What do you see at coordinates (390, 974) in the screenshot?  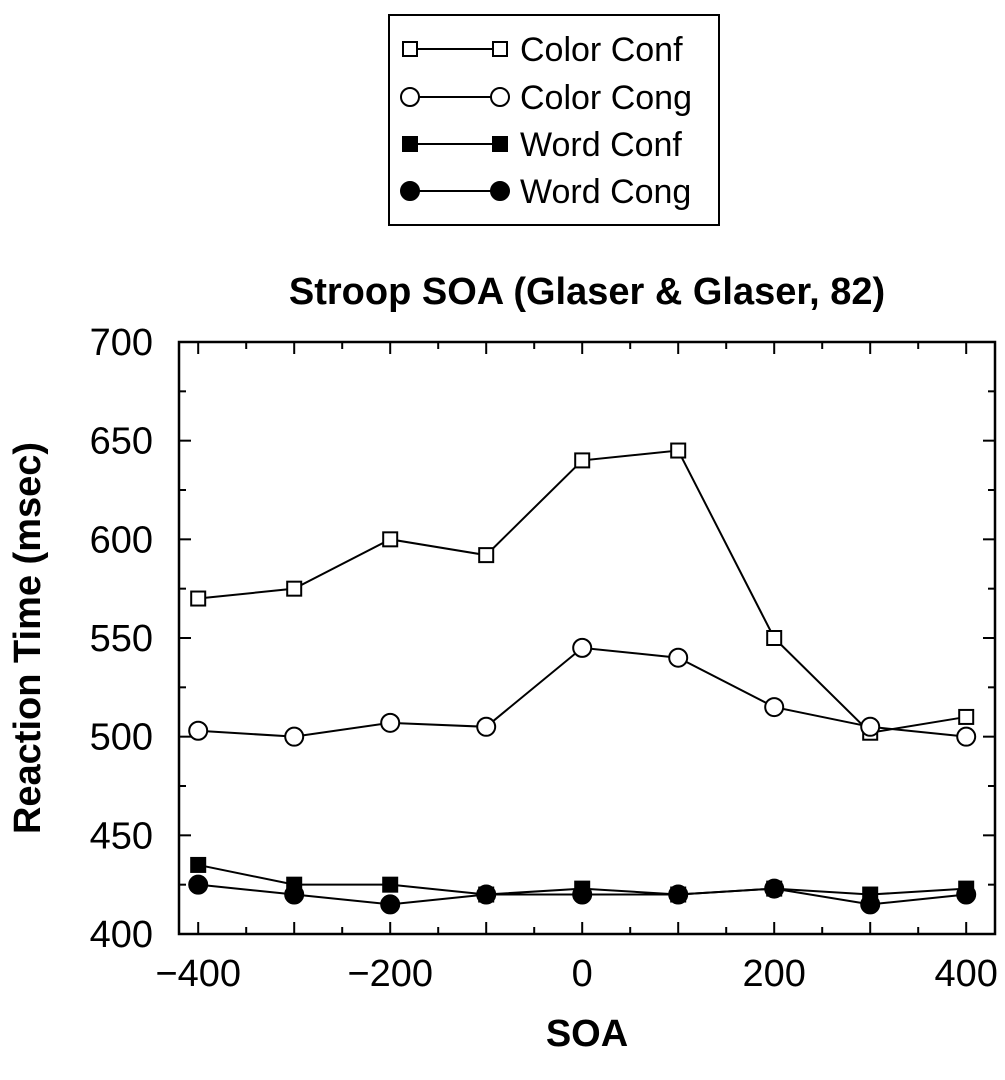 I see `x-tick-label: −200` at bounding box center [390, 974].